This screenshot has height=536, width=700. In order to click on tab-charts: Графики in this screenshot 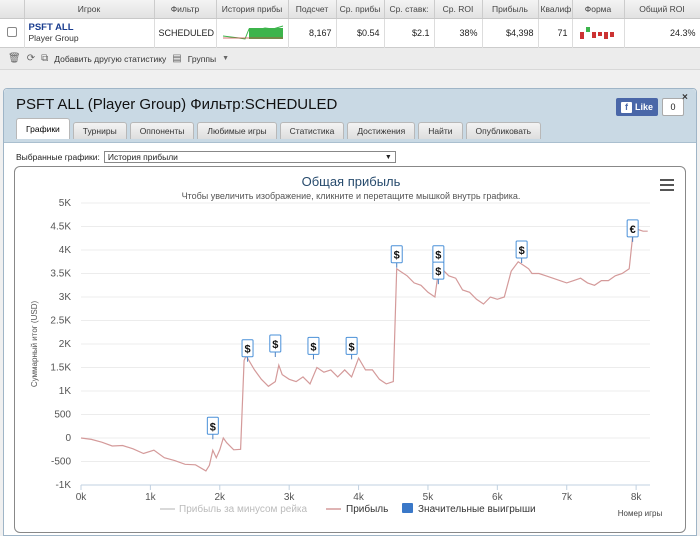, I will do `click(43, 128)`.